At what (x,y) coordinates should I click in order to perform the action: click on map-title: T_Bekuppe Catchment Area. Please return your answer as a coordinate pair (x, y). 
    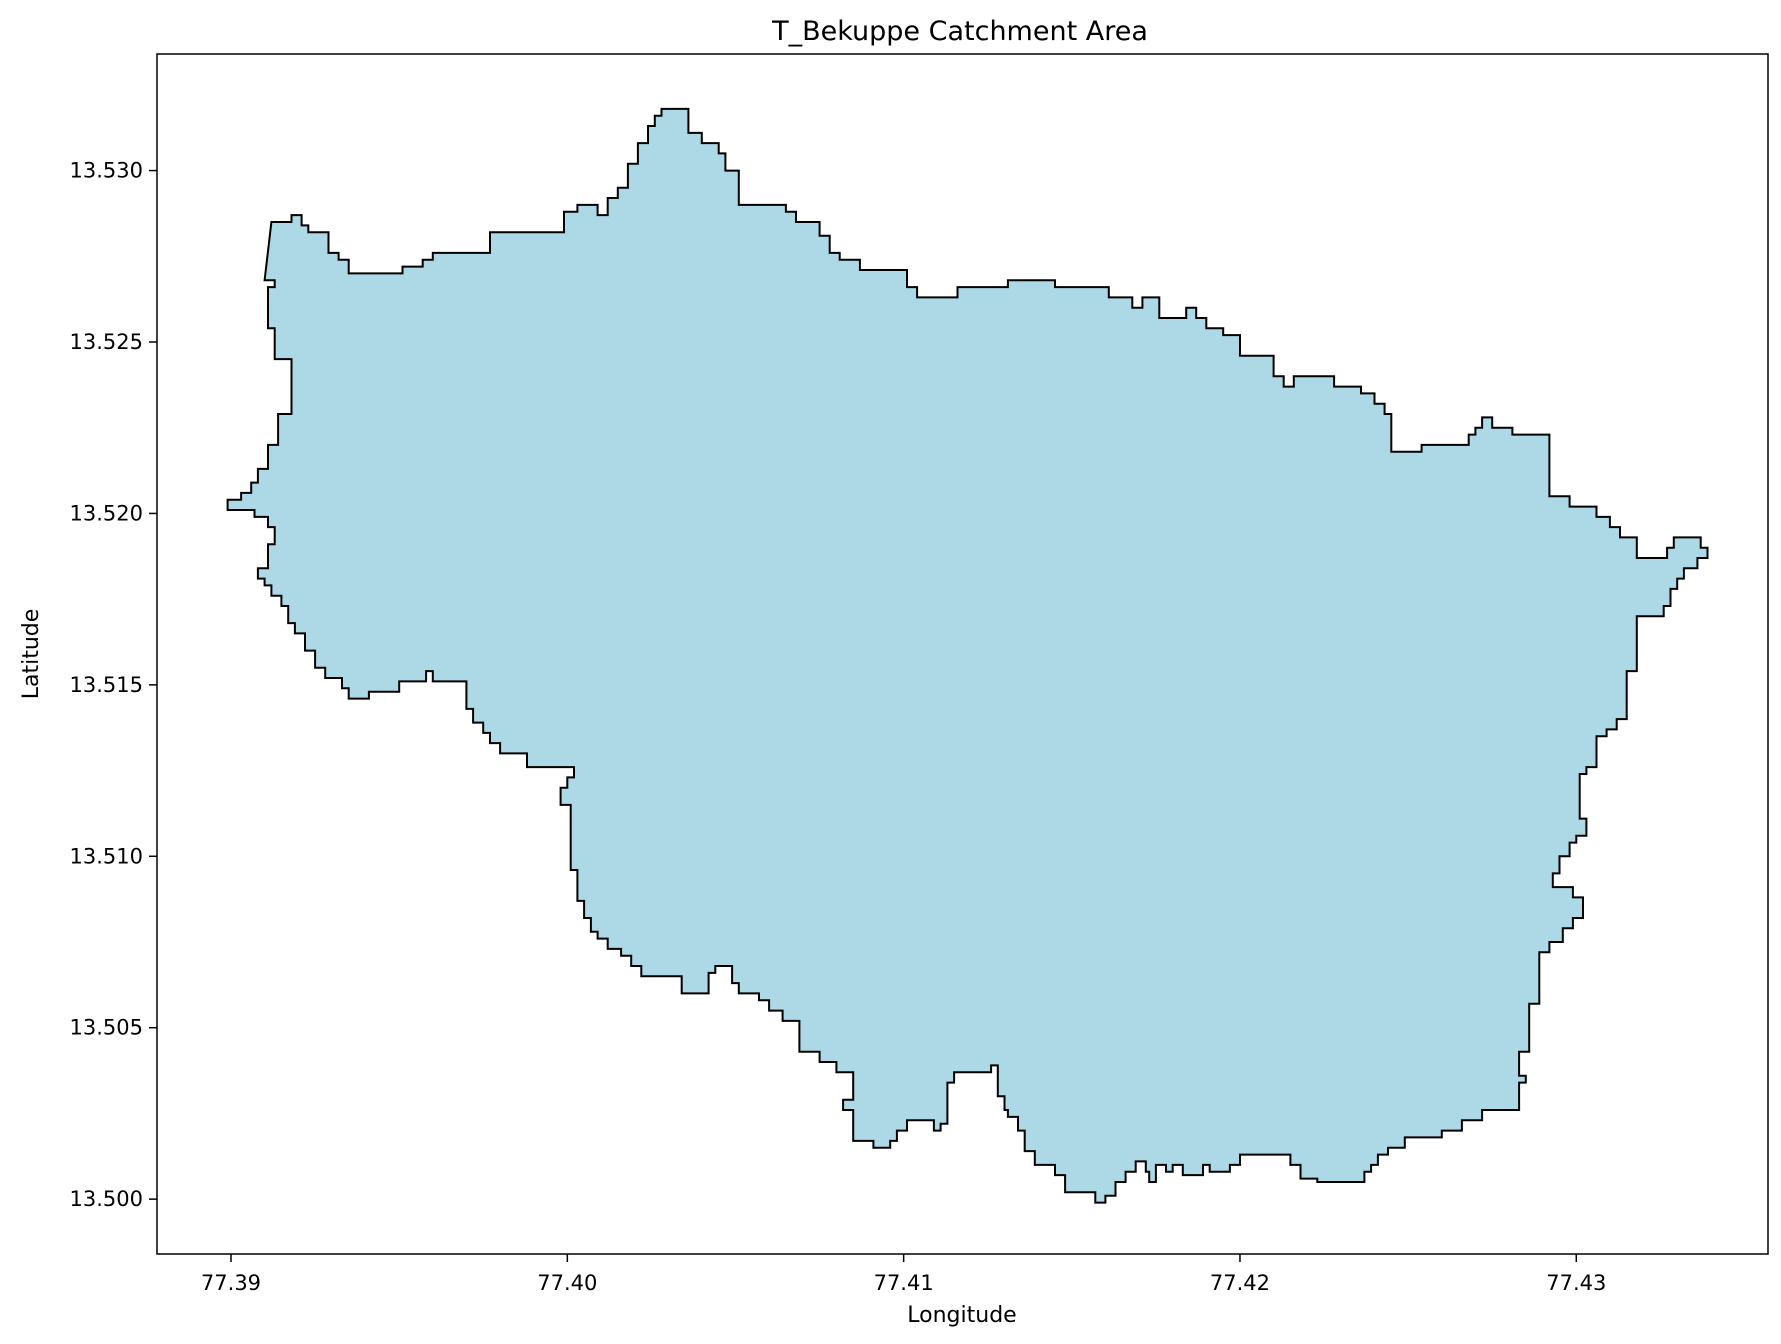
    Looking at the image, I should click on (959, 31).